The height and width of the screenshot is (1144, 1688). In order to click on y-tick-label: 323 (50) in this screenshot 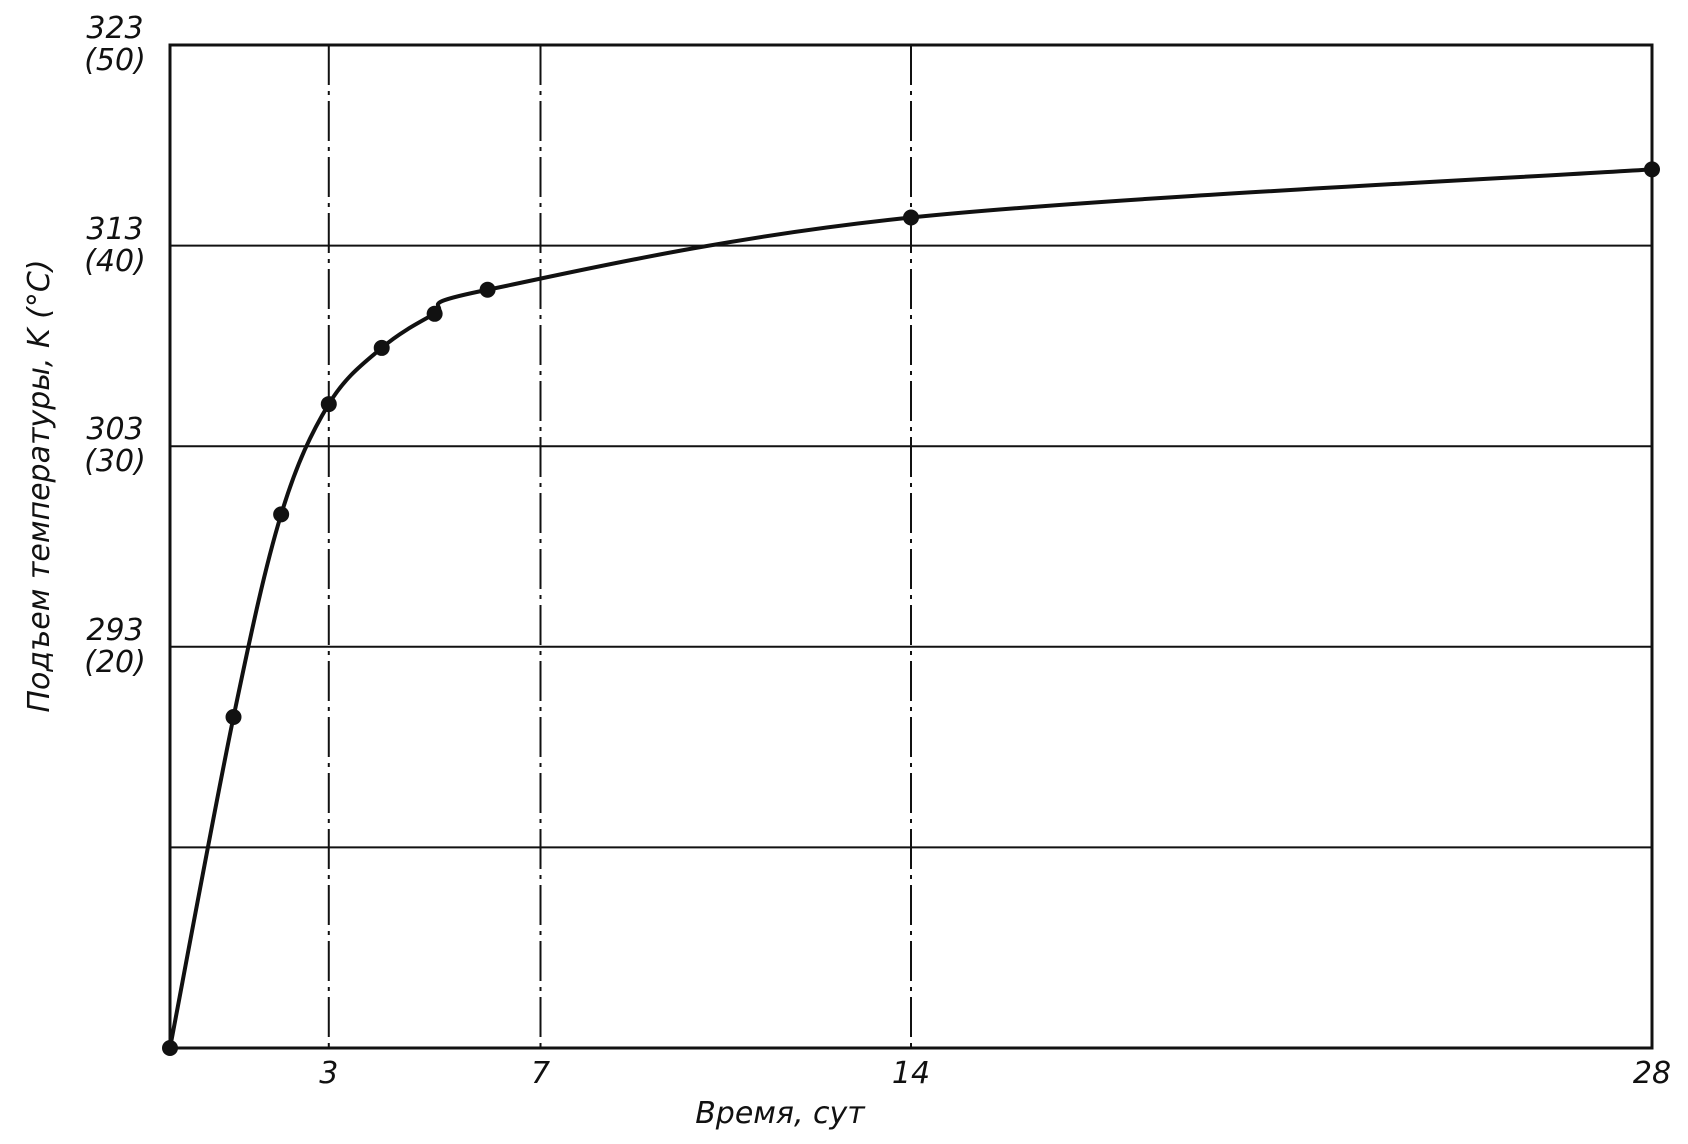, I will do `click(115, 44)`.